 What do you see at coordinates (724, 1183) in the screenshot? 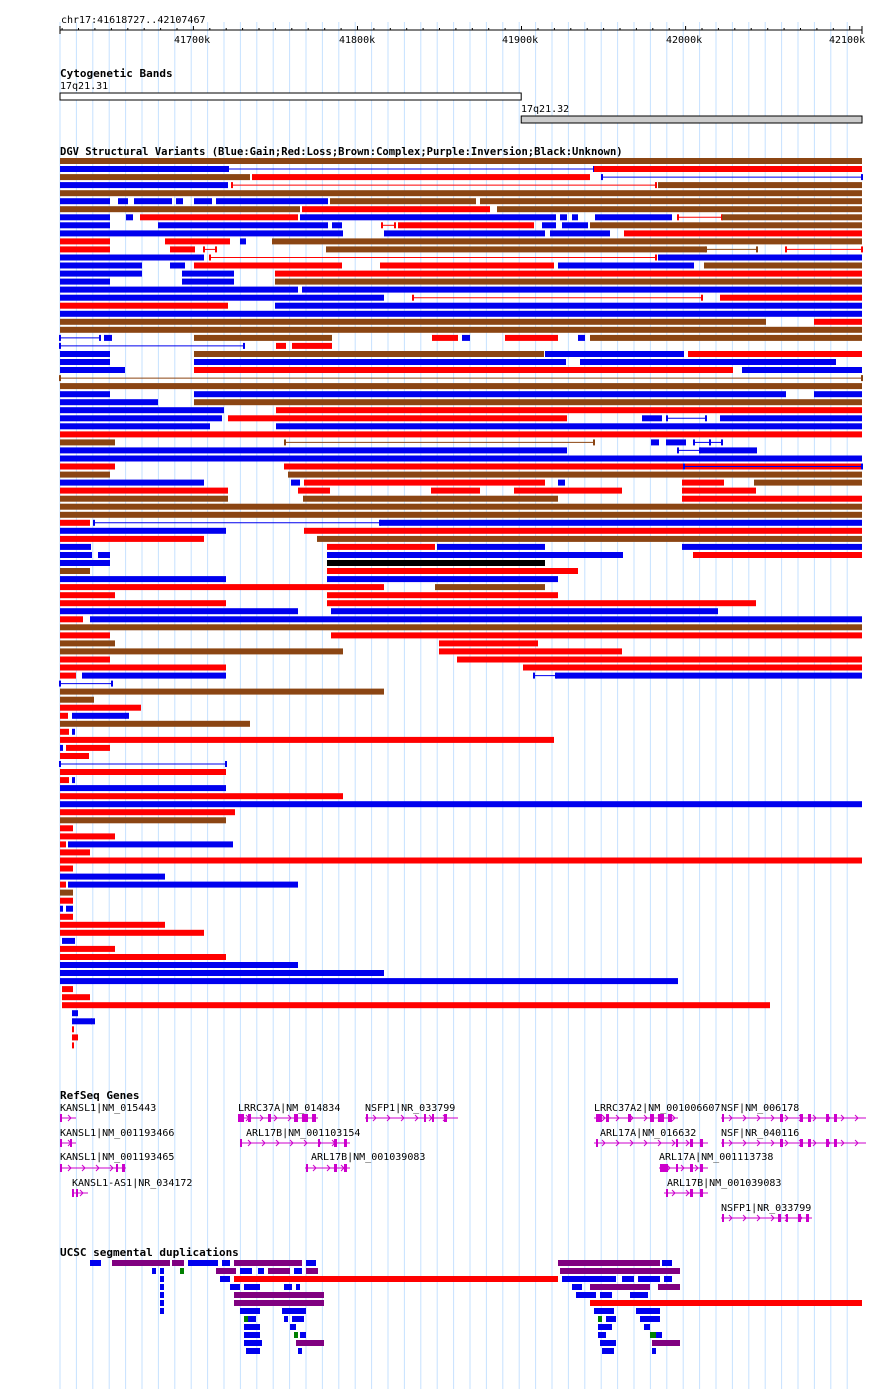
I see `gene-label-arl17b-nm001039083-2: ARL17B|NM_001039083` at bounding box center [724, 1183].